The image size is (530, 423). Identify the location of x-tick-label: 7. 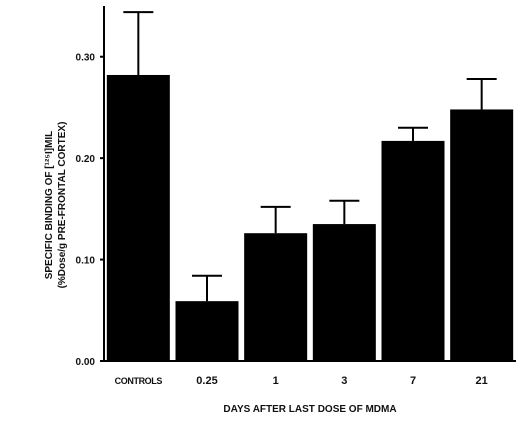
(413, 381).